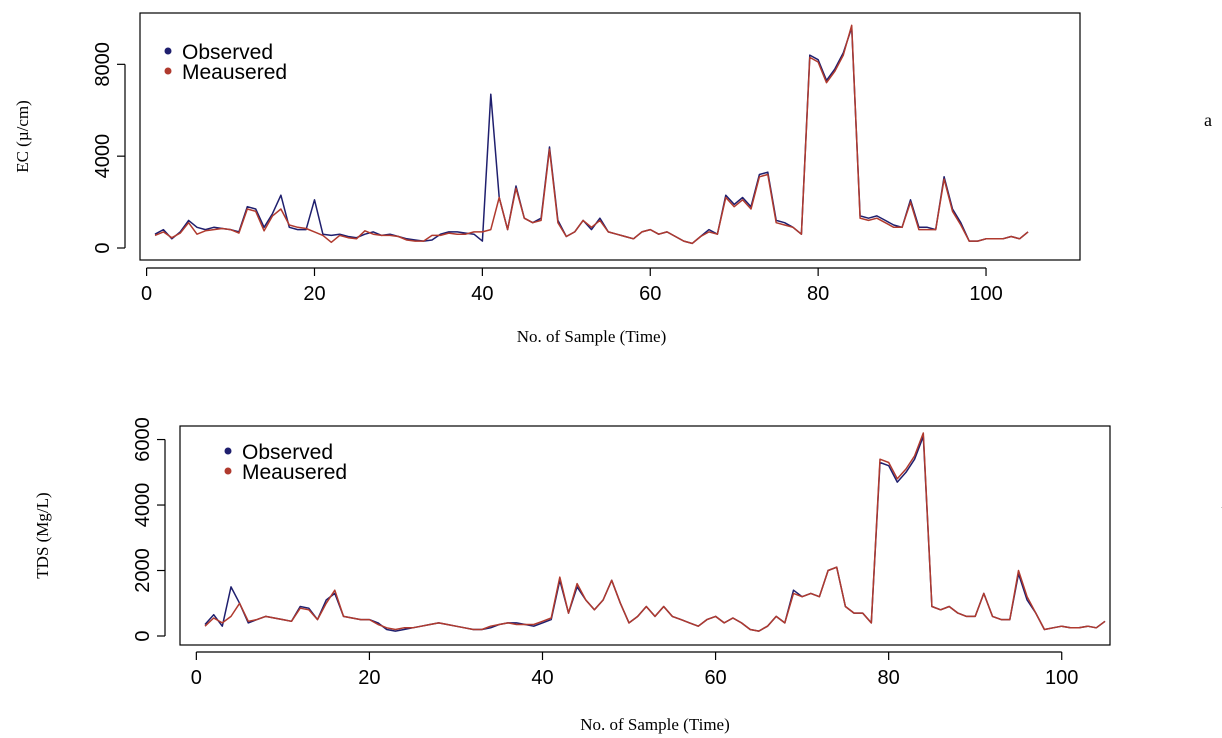  I want to click on y-axis-title: EC (µ/cm), so click(22, 136).